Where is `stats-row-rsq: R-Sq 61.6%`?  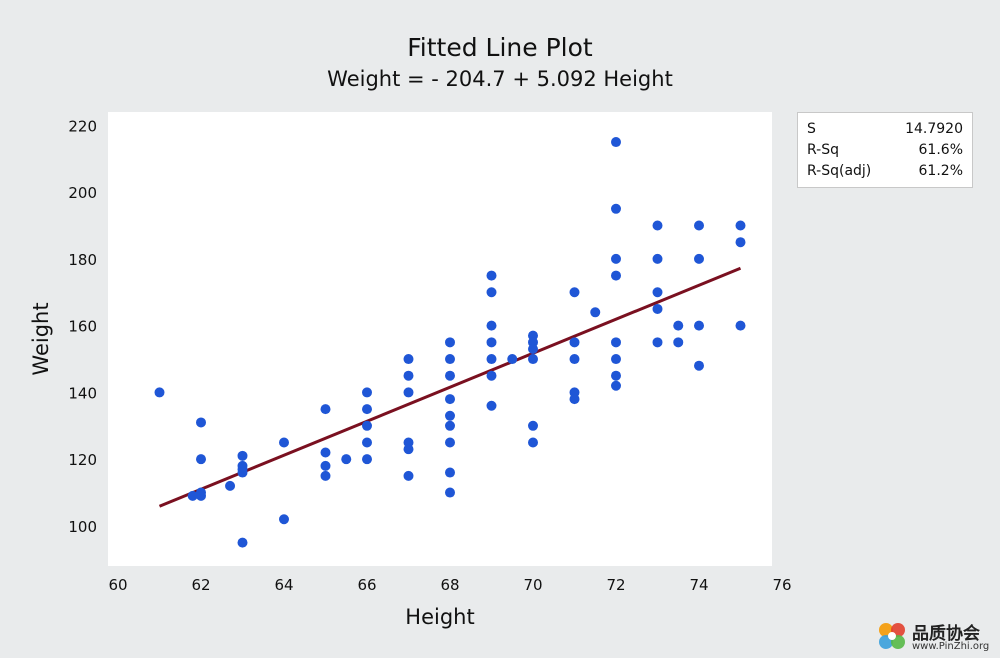 stats-row-rsq: R-Sq 61.6% is located at coordinates (885, 150).